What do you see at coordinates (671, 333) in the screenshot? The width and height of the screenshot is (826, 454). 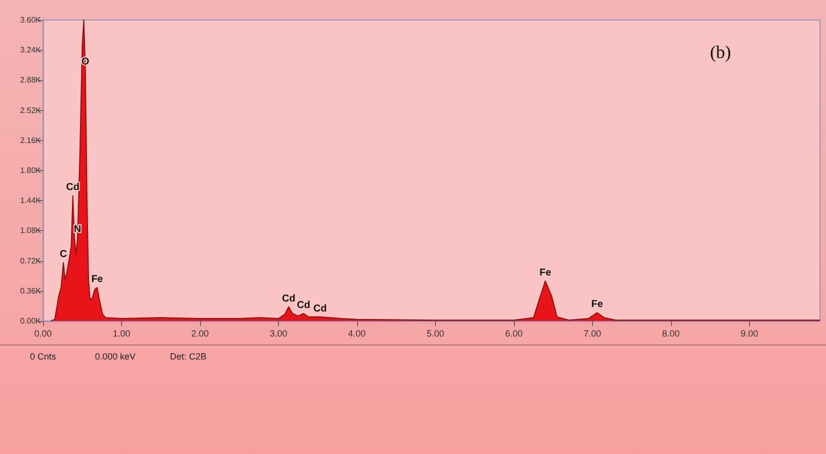 I see `x-tick-label: 8.00` at bounding box center [671, 333].